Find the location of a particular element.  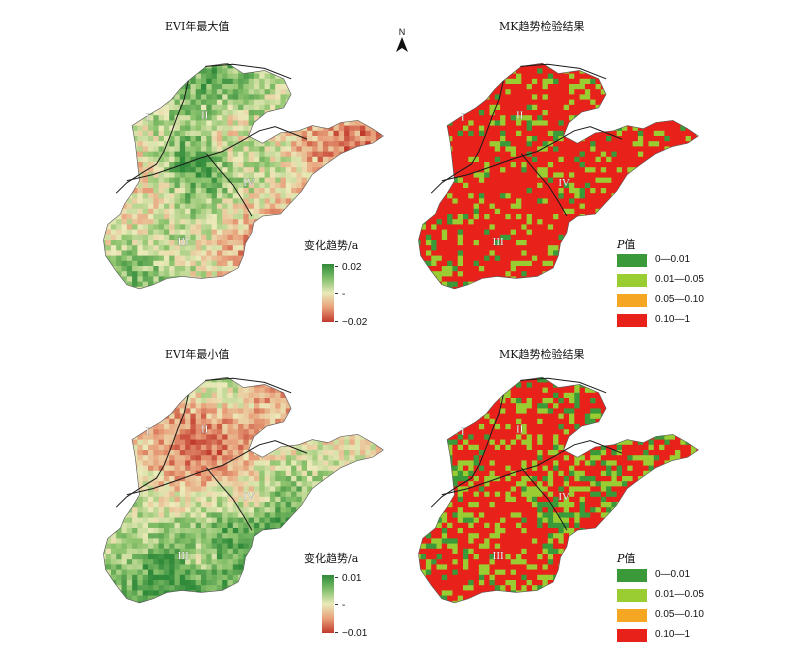

trend-legend-min-bottom: −0.01 is located at coordinates (355, 633).